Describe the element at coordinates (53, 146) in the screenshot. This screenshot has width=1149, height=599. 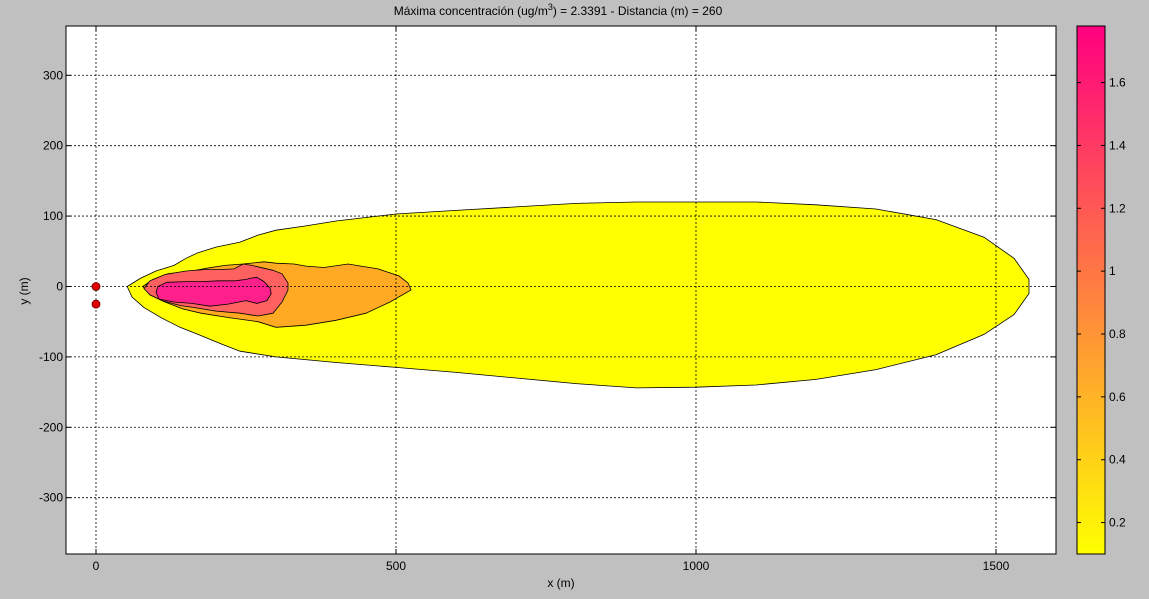
I see `y-tick-label: 200` at that location.